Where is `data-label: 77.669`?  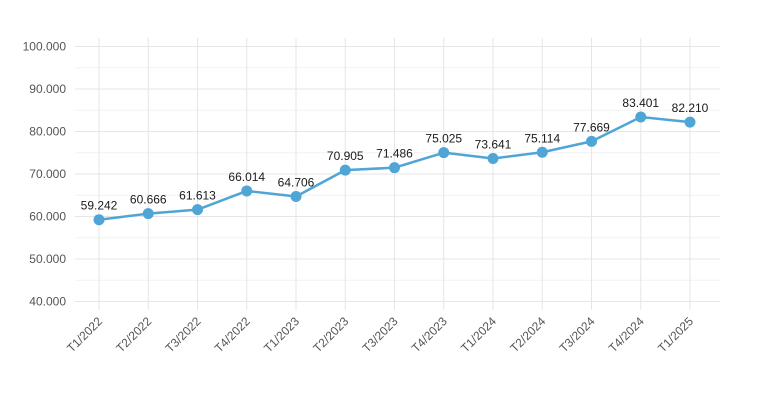 data-label: 77.669 is located at coordinates (591, 127).